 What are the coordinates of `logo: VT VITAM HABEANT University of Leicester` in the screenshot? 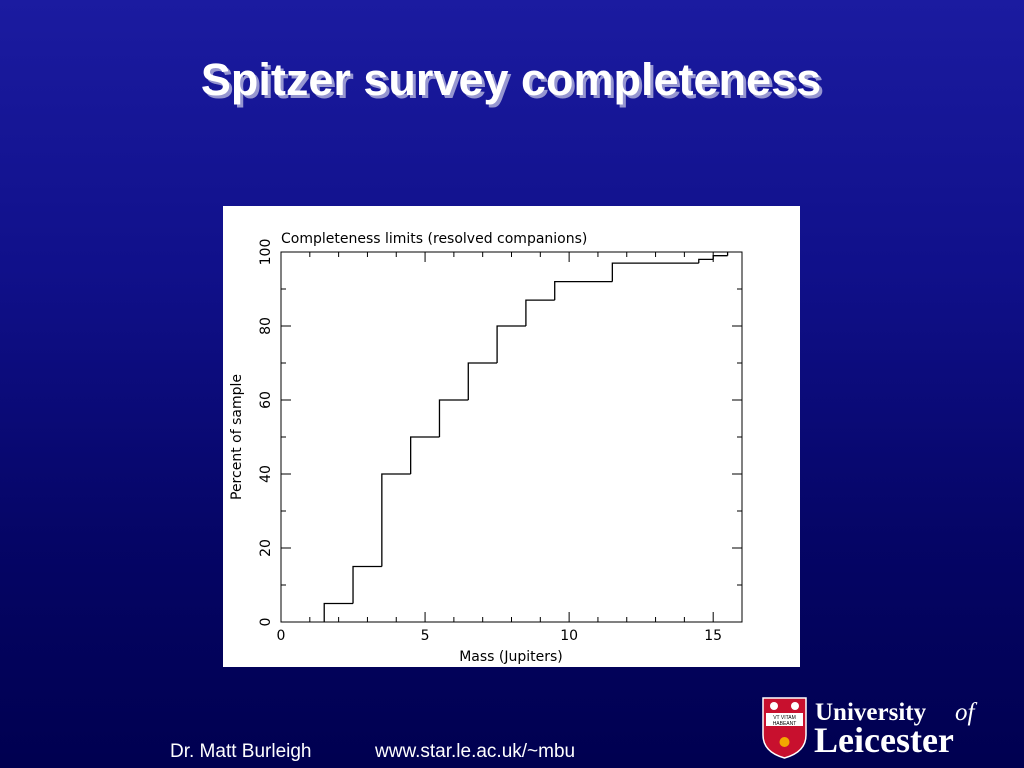 It's located at (870, 728).